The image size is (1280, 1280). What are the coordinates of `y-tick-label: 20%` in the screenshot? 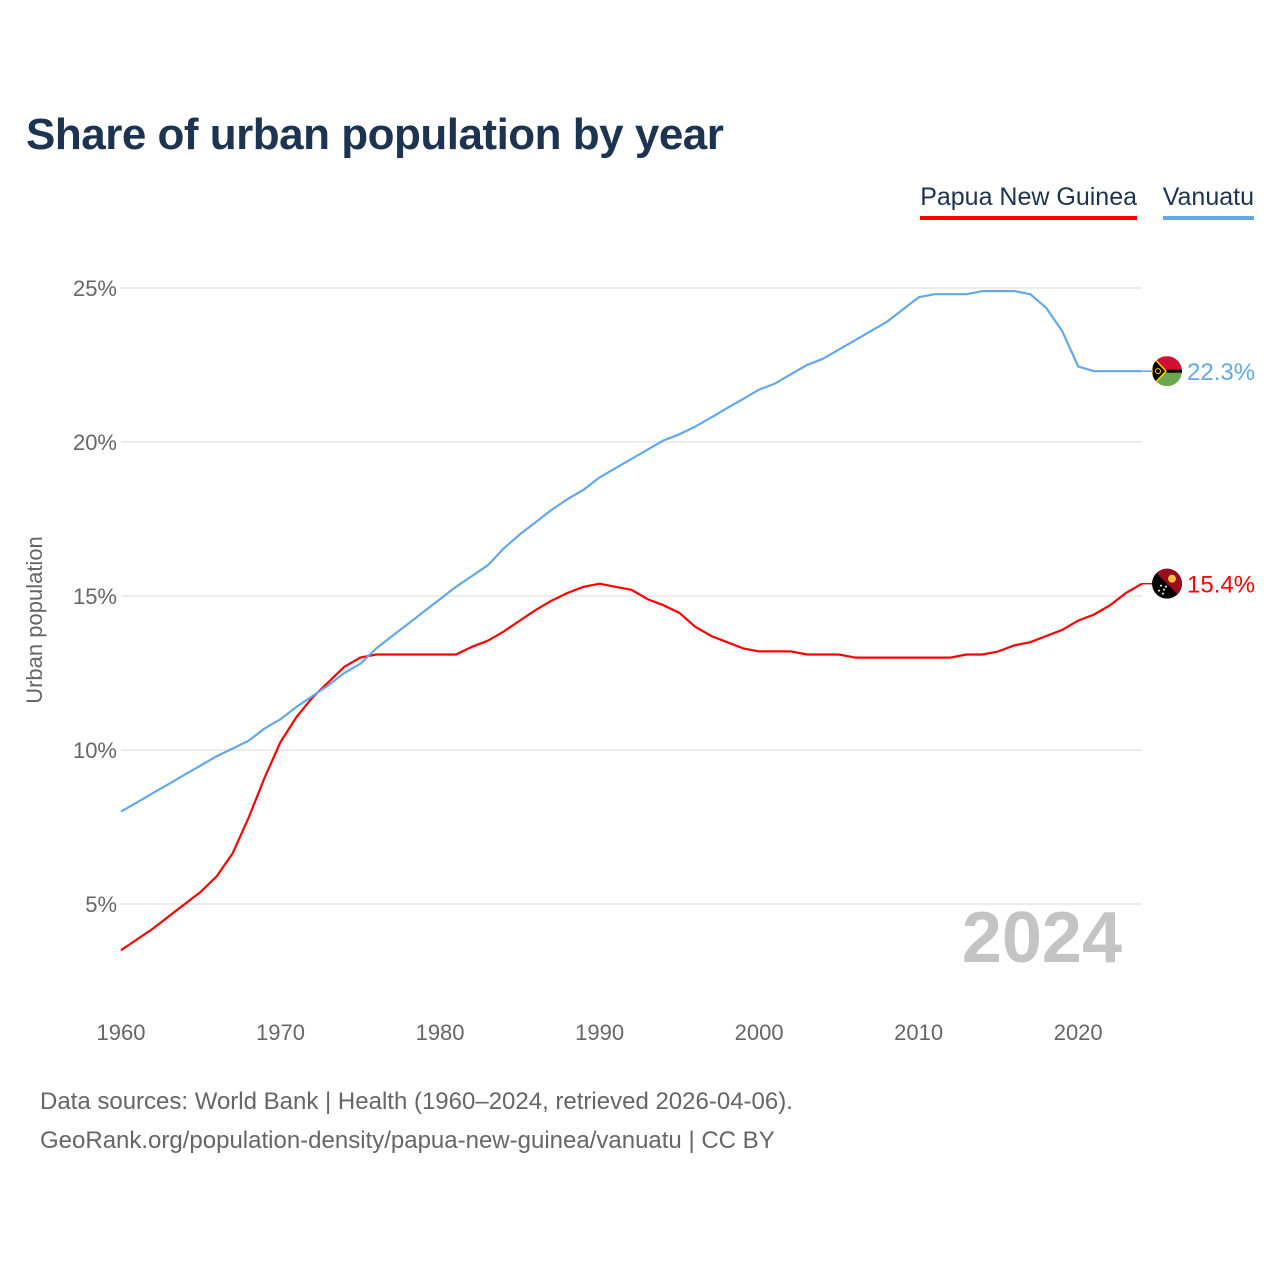 It's located at (95, 442).